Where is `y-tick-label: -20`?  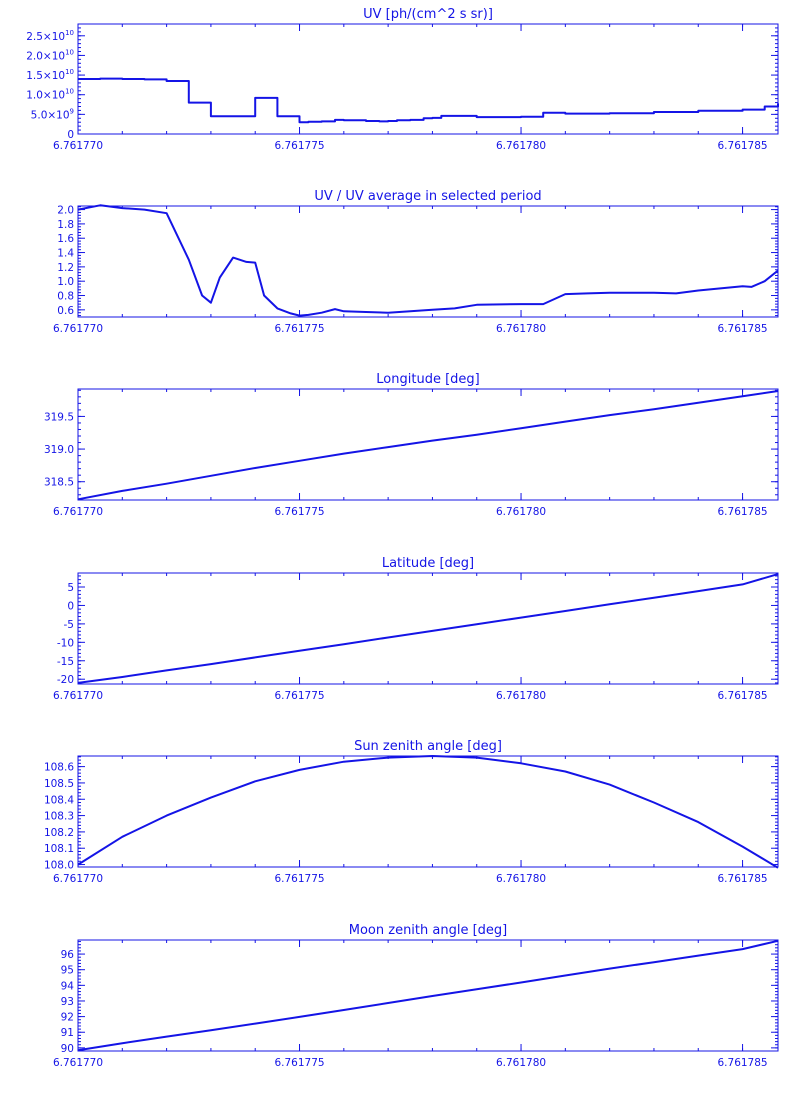 y-tick-label: -20 is located at coordinates (65, 680).